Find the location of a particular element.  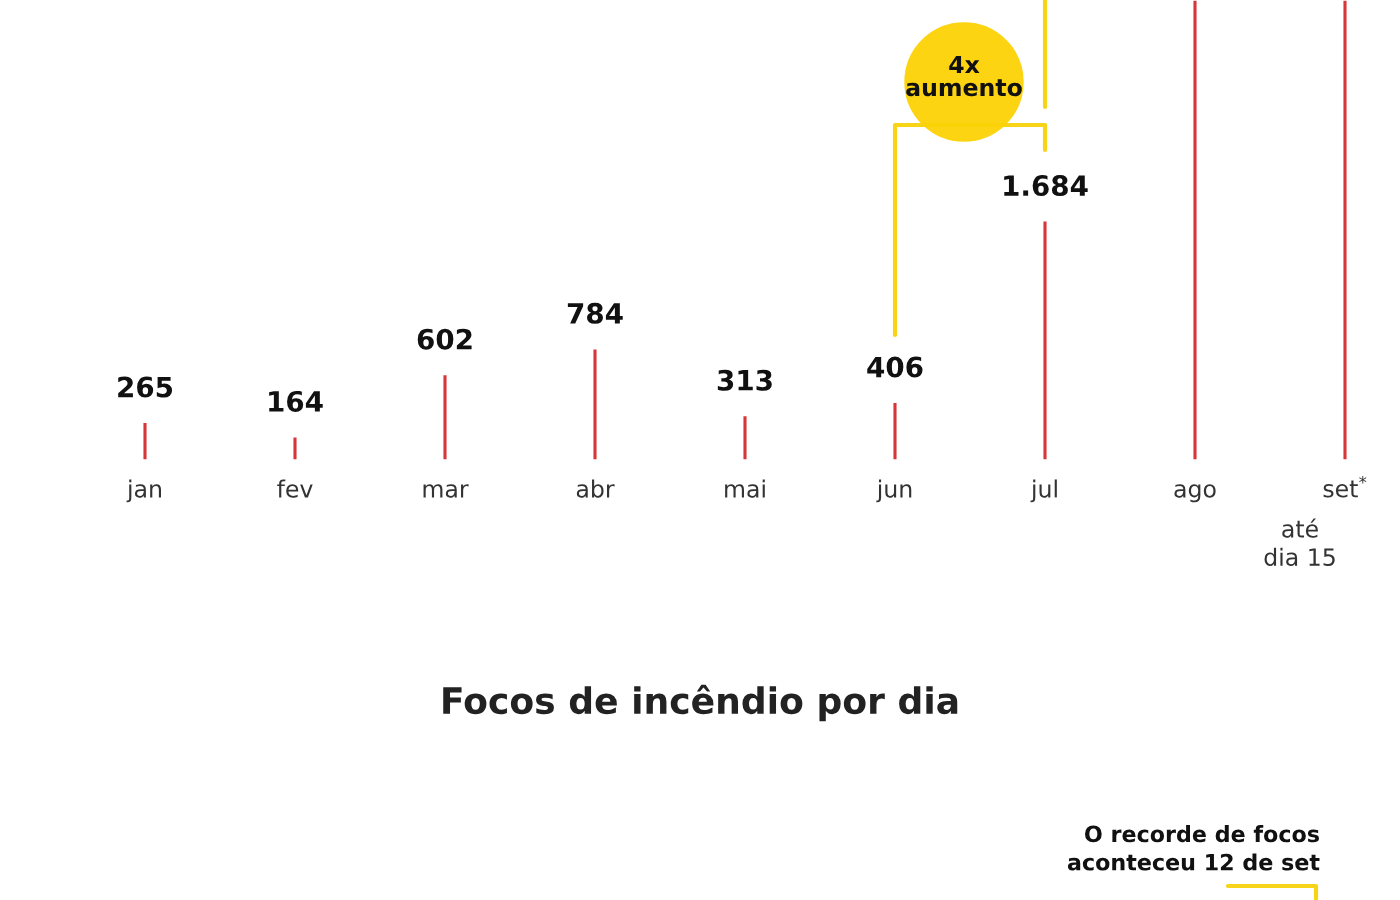

x-tick-label: ago is located at coordinates (1195, 493).